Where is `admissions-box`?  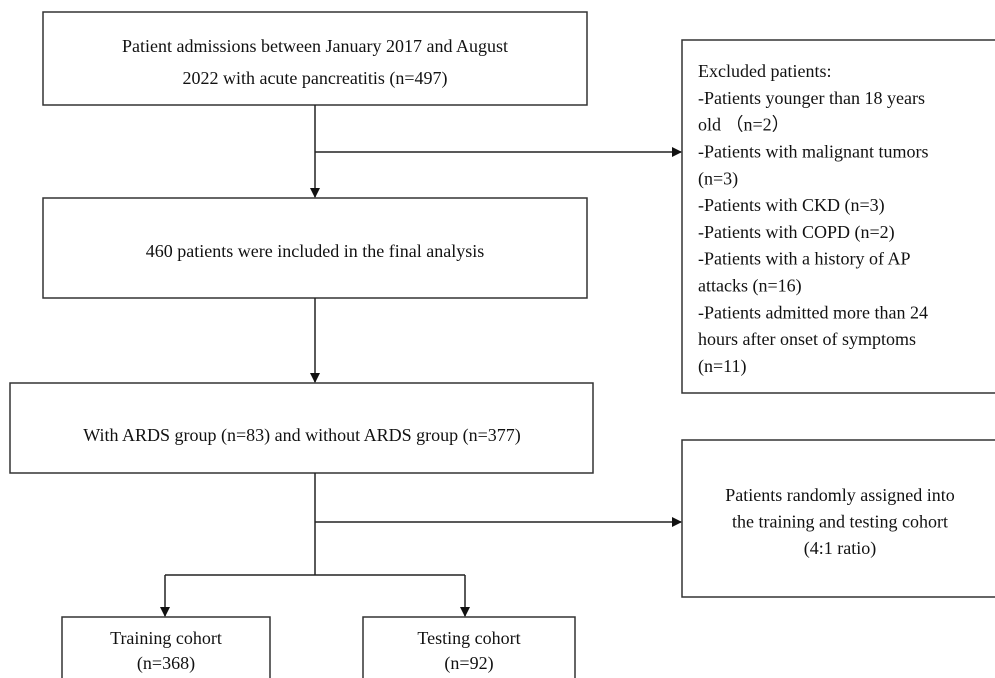
admissions-box is located at coordinates (315, 58).